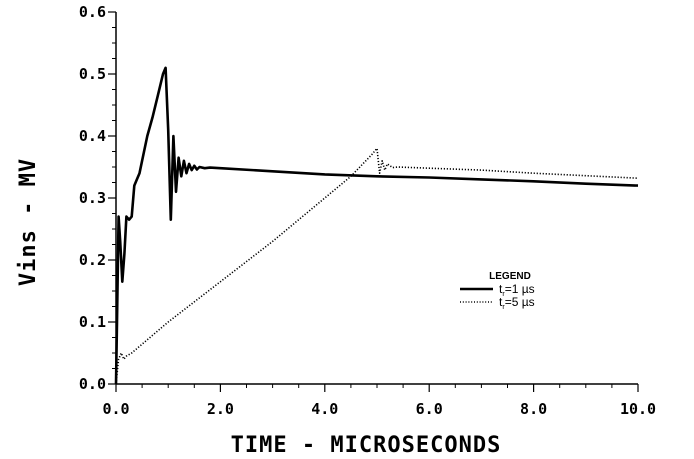  I want to click on legend-label-2: tr=5 µs, so click(517, 303).